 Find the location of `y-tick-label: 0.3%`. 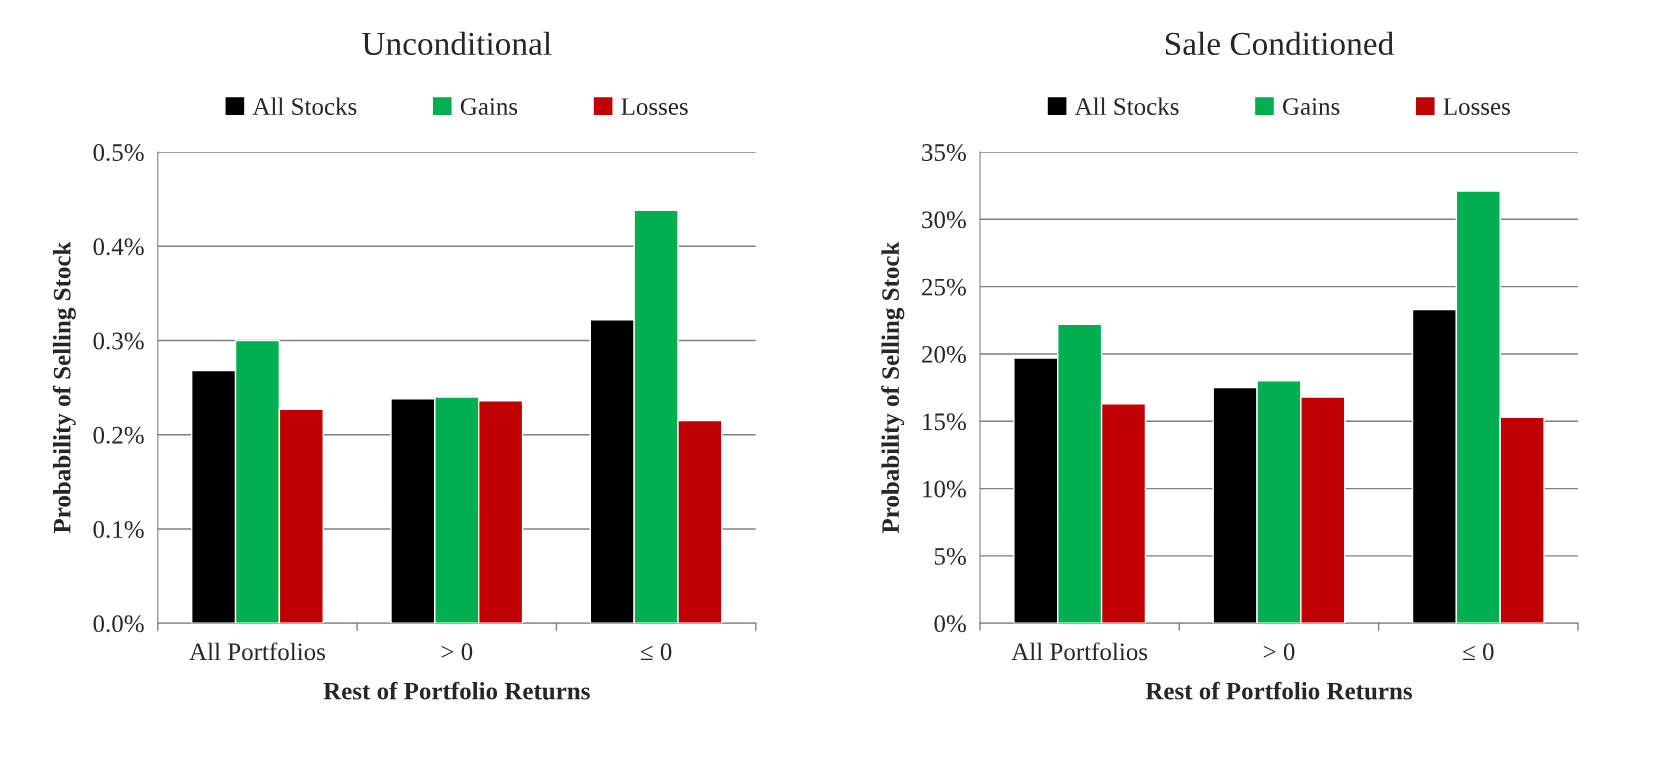

y-tick-label: 0.3% is located at coordinates (118, 341).